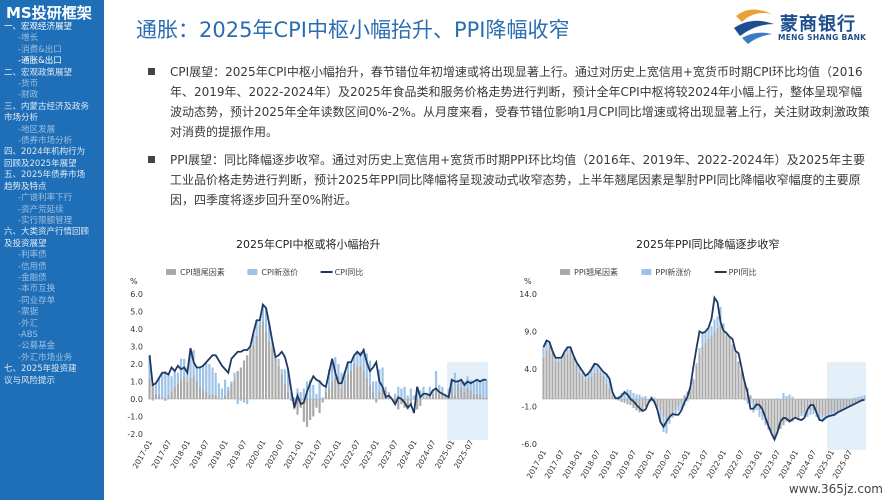 The width and height of the screenshot is (889, 500). What do you see at coordinates (45, 175) in the screenshot?
I see `sidebar-item: 五、2025年债券市场` at bounding box center [45, 175].